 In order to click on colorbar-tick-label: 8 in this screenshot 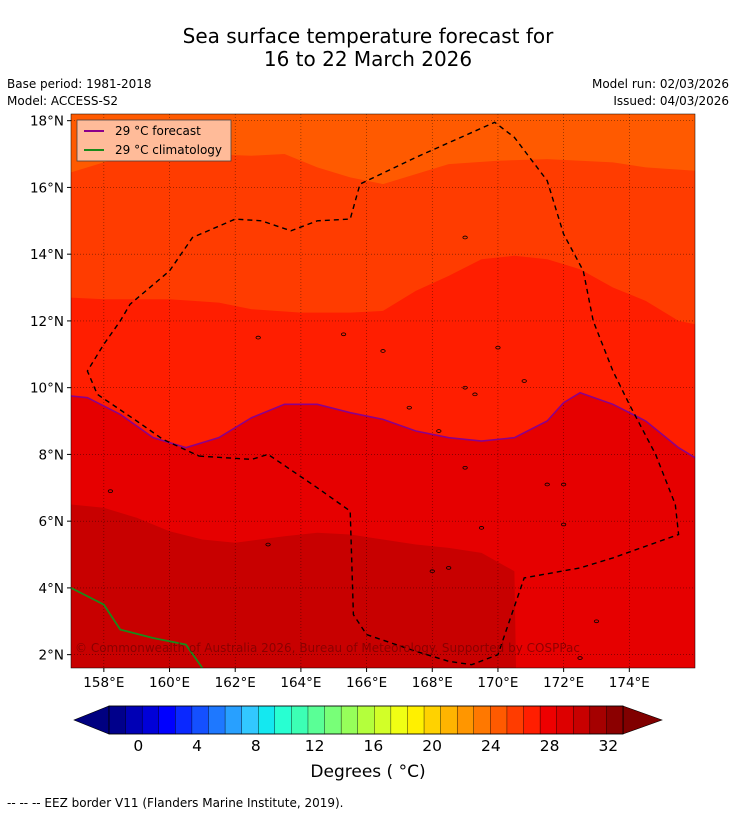, I will do `click(256, 746)`.